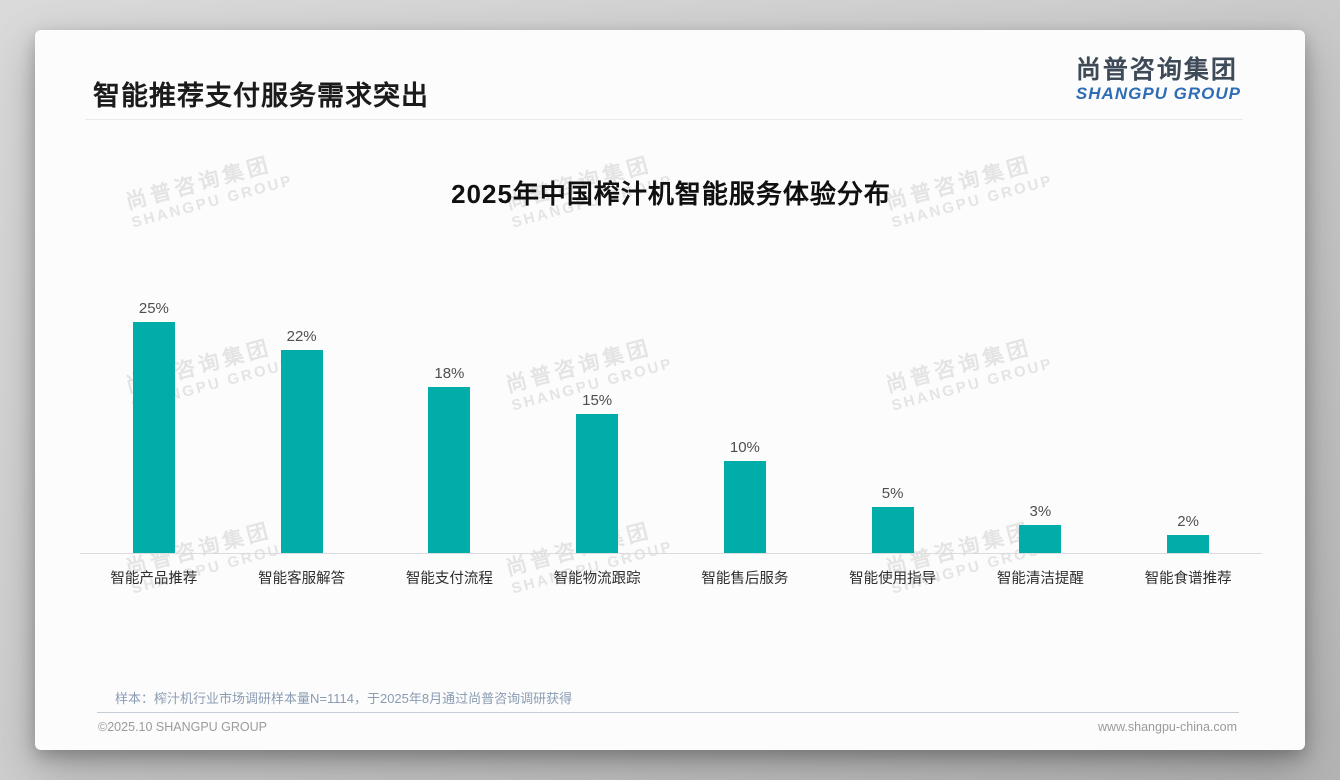  I want to click on category-label: 智能客服解答, so click(302, 579).